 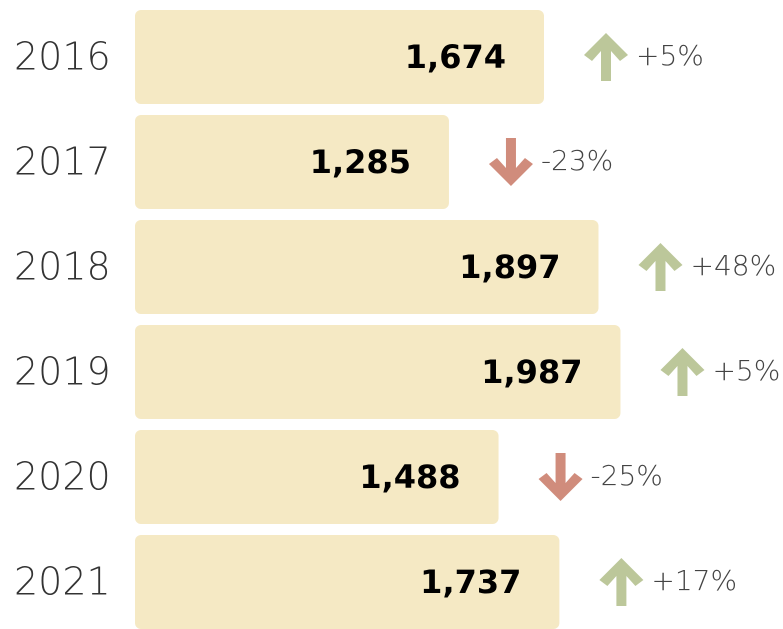 What do you see at coordinates (360, 162) in the screenshot?
I see `value-label: 1,285` at bounding box center [360, 162].